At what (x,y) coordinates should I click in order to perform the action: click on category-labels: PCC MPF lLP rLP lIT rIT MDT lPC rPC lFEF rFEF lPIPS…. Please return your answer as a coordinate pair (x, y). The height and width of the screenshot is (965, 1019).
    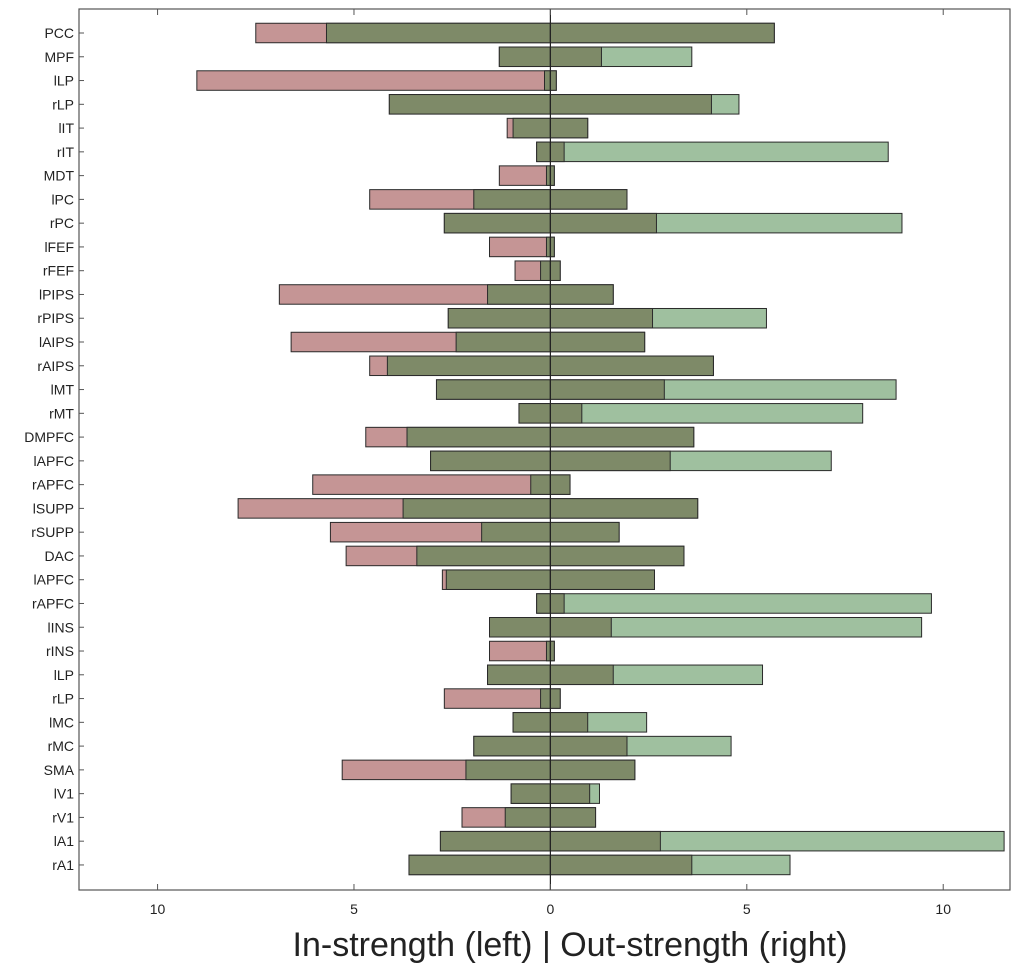
    Looking at the image, I should click on (54, 449).